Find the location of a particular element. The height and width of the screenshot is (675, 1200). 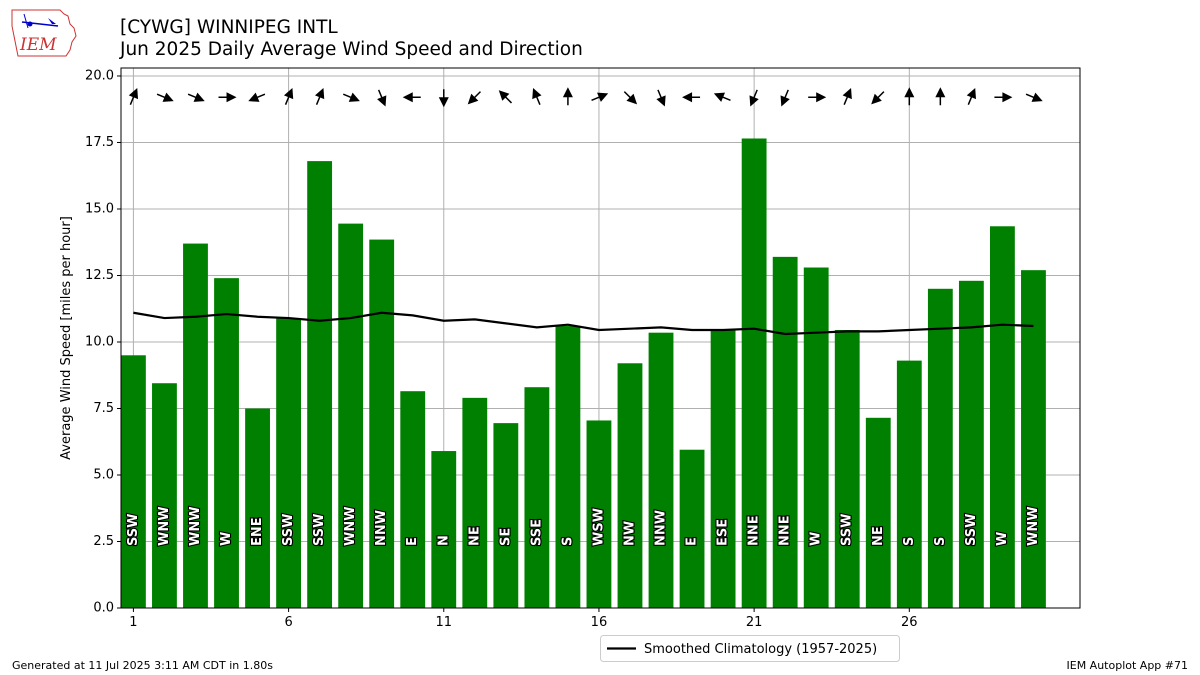

y-tick-label: 0.0 is located at coordinates (103, 608).